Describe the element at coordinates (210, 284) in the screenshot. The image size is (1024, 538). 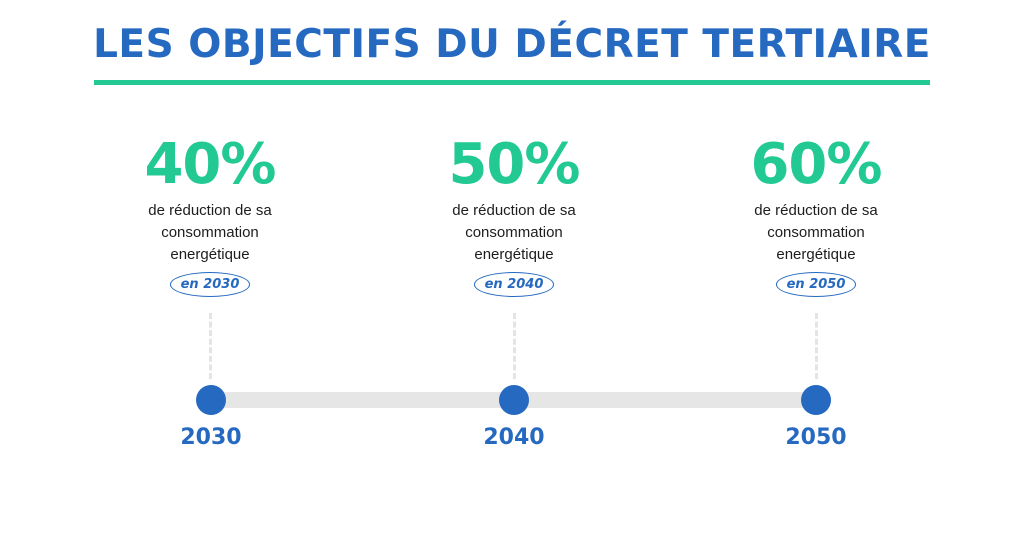
I see `year-pill: en 2030` at that location.